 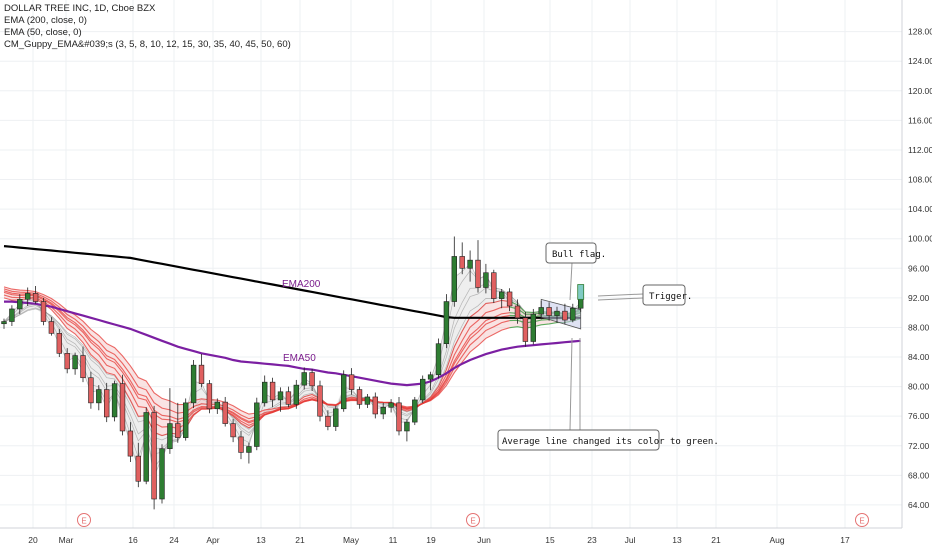 What do you see at coordinates (575, 271) in the screenshot?
I see `bull-flag-callout: Bull flag.` at bounding box center [575, 271].